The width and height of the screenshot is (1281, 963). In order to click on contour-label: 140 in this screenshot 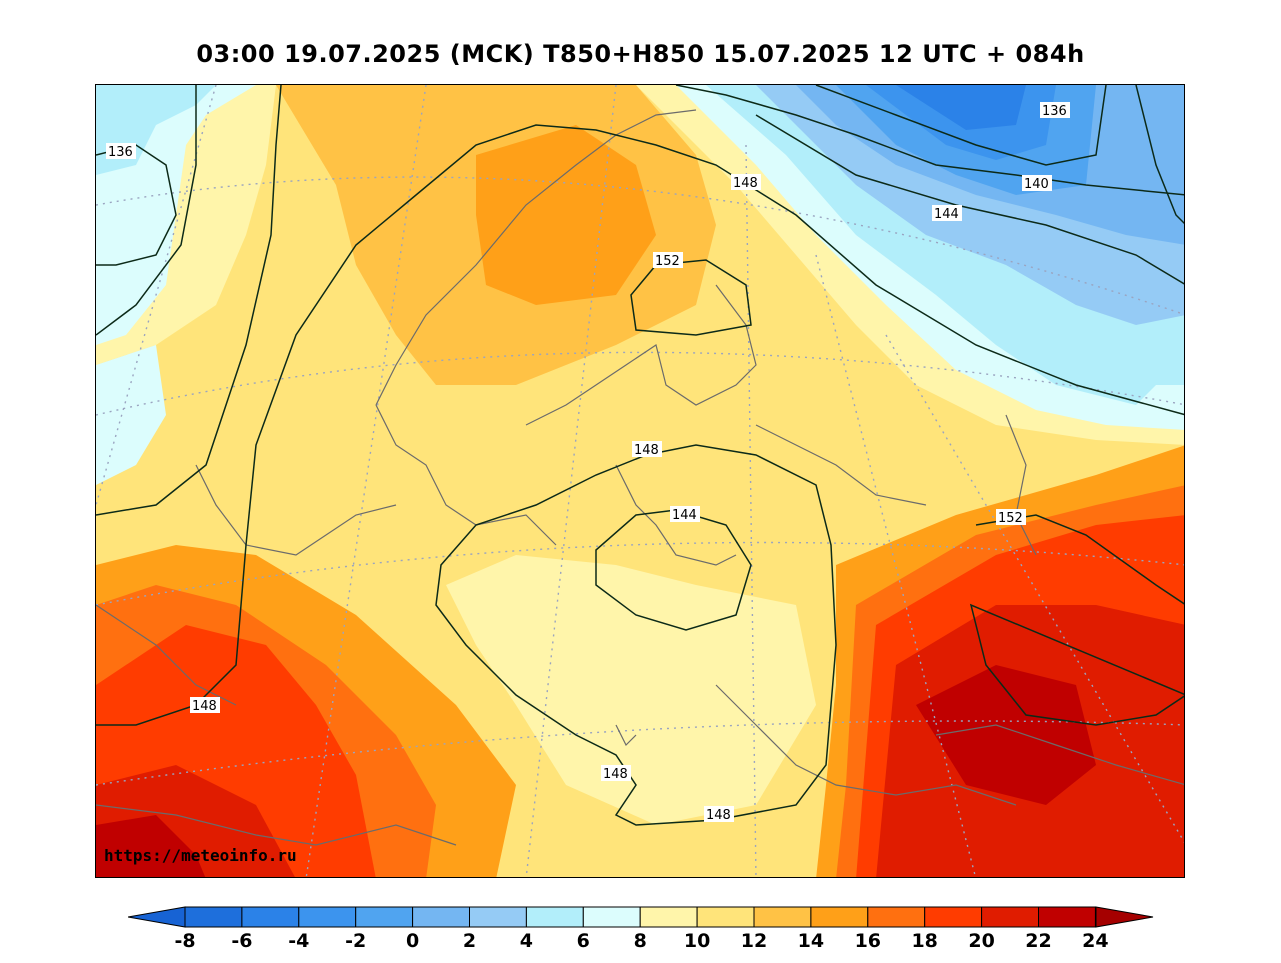, I will do `click(1036, 184)`.